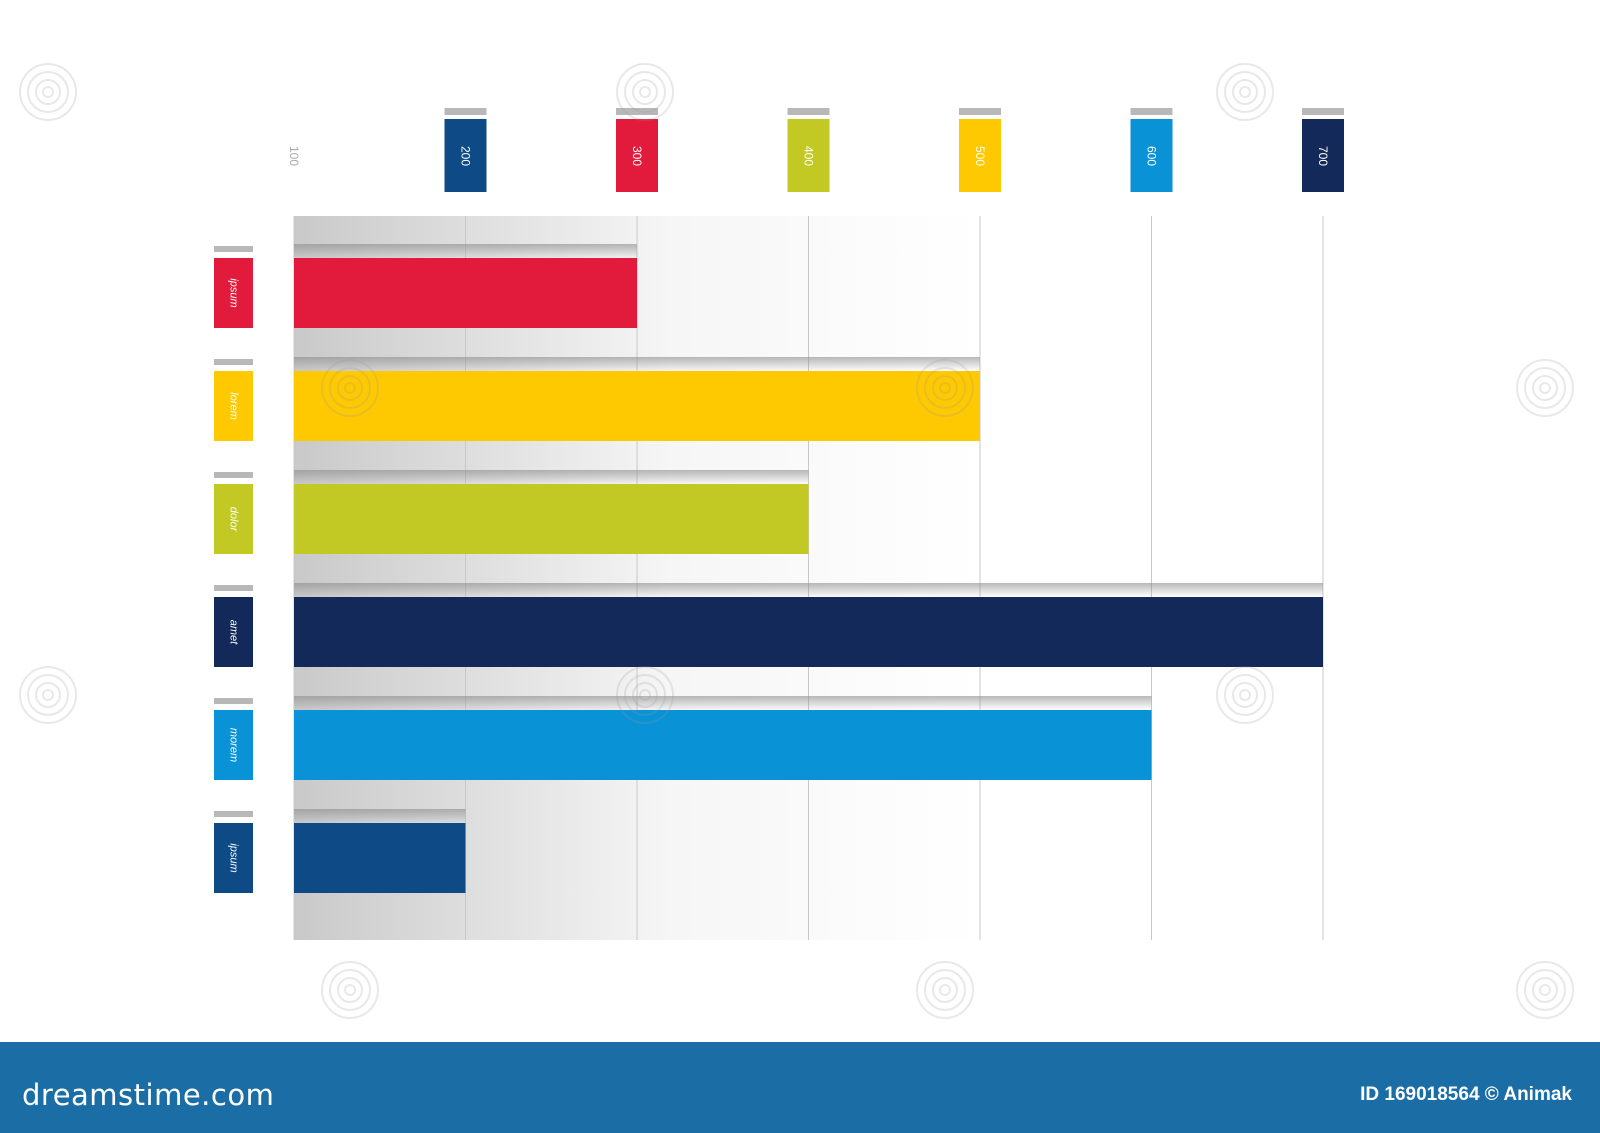  I want to click on x-tick-label: 400, so click(809, 156).